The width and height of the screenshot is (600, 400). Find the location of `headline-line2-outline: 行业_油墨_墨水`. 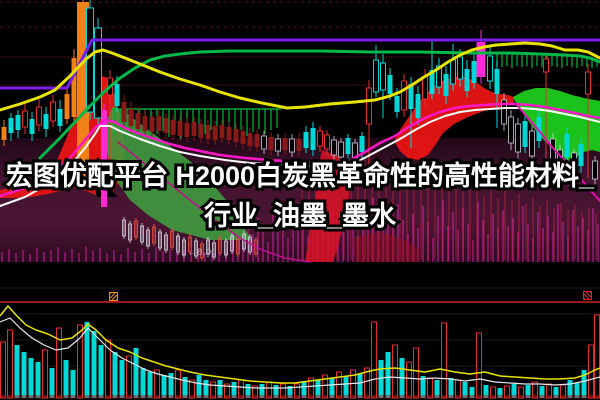

headline-line2-outline: 行业_油墨_墨水 is located at coordinates (300, 216).